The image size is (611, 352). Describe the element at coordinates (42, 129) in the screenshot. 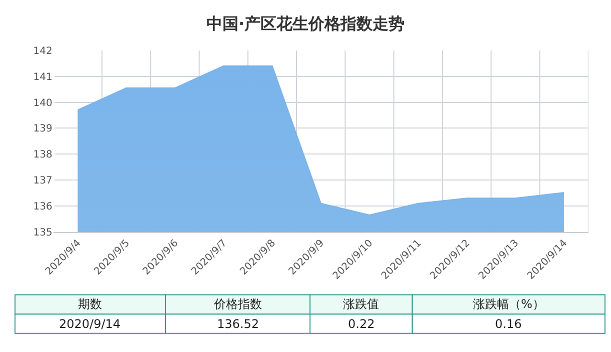

I see `y-tick-label: 139` at that location.